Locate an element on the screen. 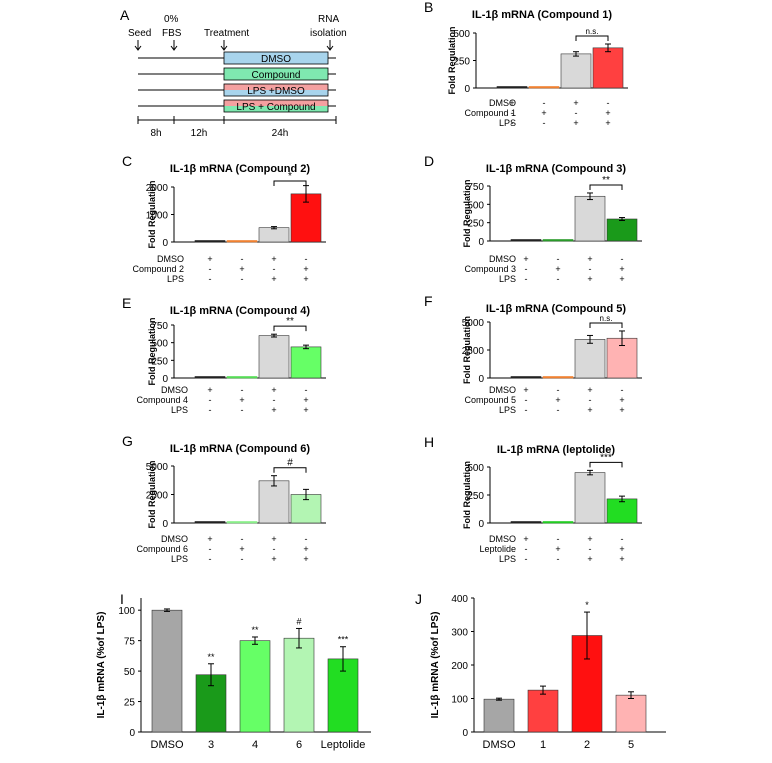 The width and height of the screenshot is (772, 763). y-tick-label: 100 is located at coordinates (126, 611).